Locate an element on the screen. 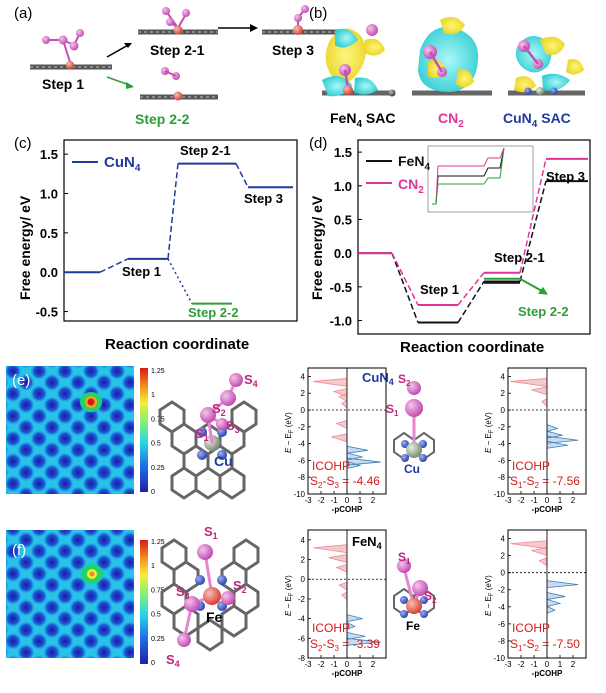 The image size is (606, 693). cohp-e2-xtick-label-3: 0 is located at coordinates (547, 500).